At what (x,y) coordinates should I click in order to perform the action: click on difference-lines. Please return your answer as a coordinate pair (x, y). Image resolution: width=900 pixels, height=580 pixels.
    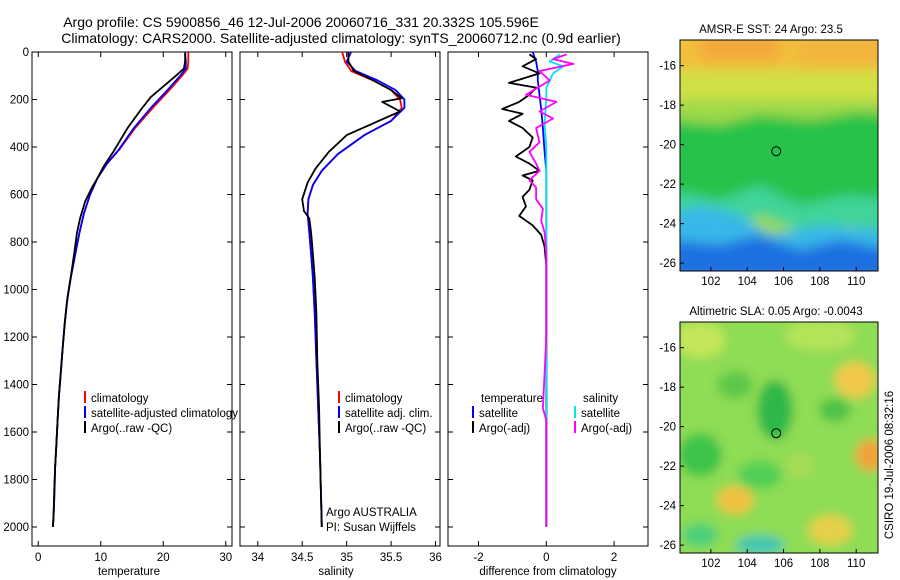
    Looking at the image, I should click on (538, 289).